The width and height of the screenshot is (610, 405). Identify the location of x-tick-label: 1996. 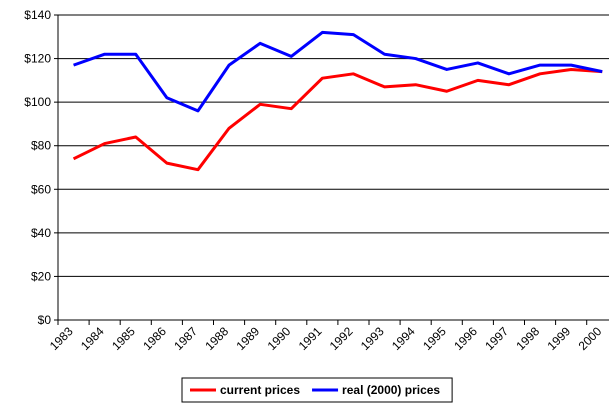
(465, 338).